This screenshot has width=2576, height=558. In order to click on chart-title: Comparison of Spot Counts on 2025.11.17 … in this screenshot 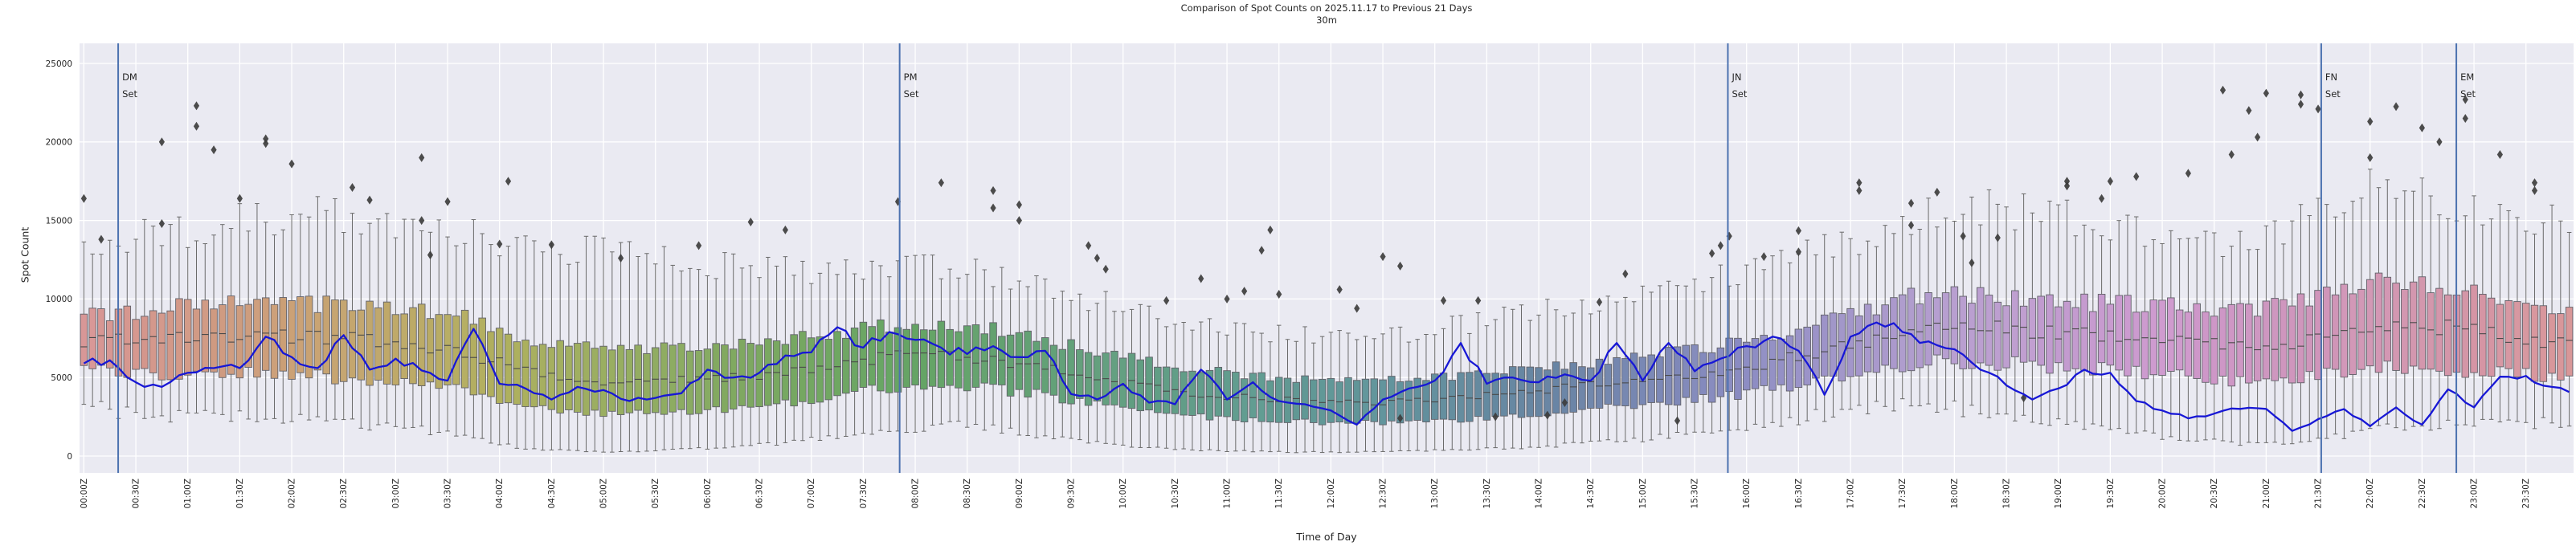, I will do `click(1327, 14)`.